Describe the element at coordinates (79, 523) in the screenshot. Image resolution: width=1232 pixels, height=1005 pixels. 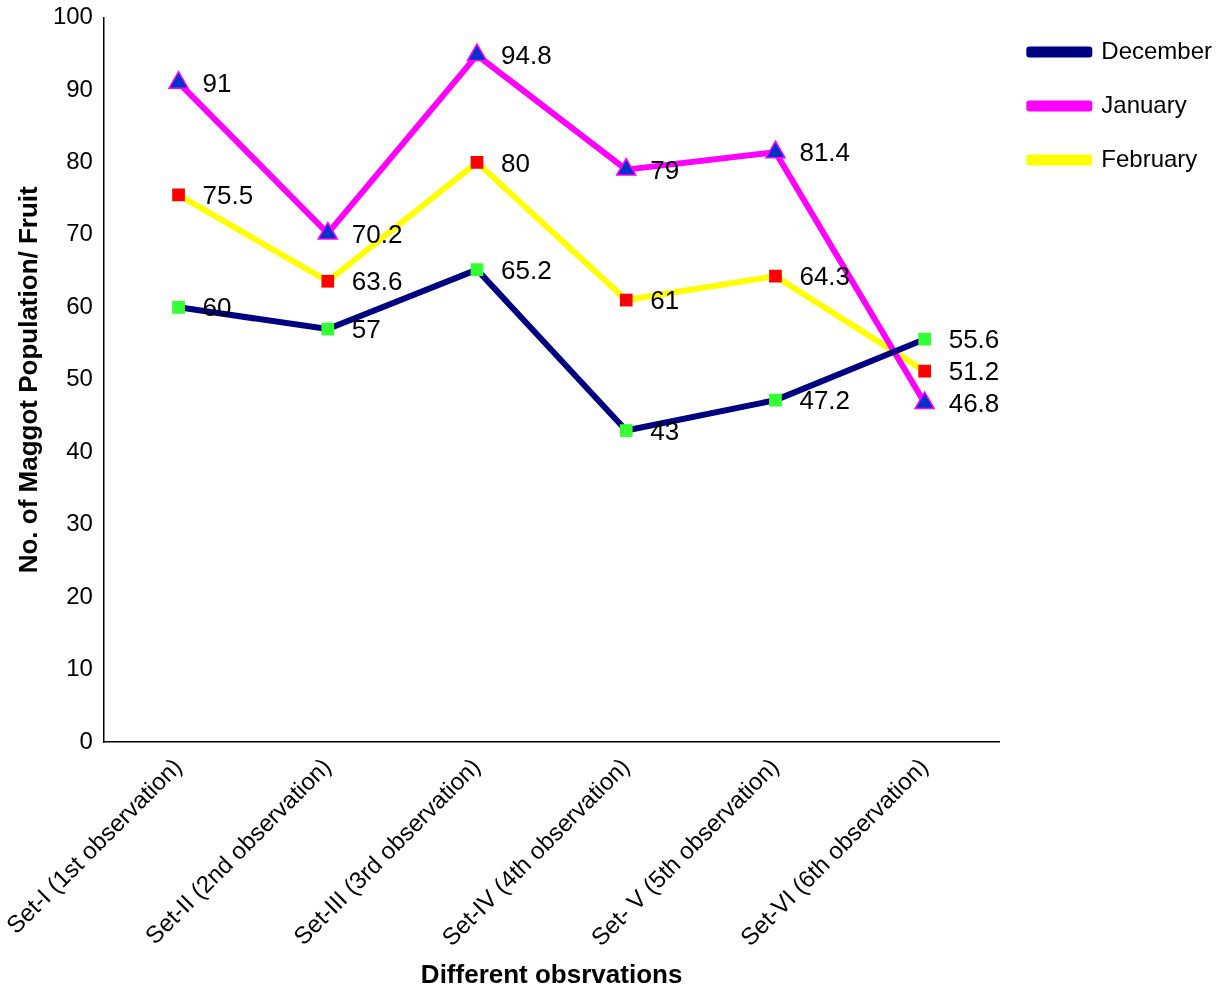
I see `y-tick-label: 30` at that location.